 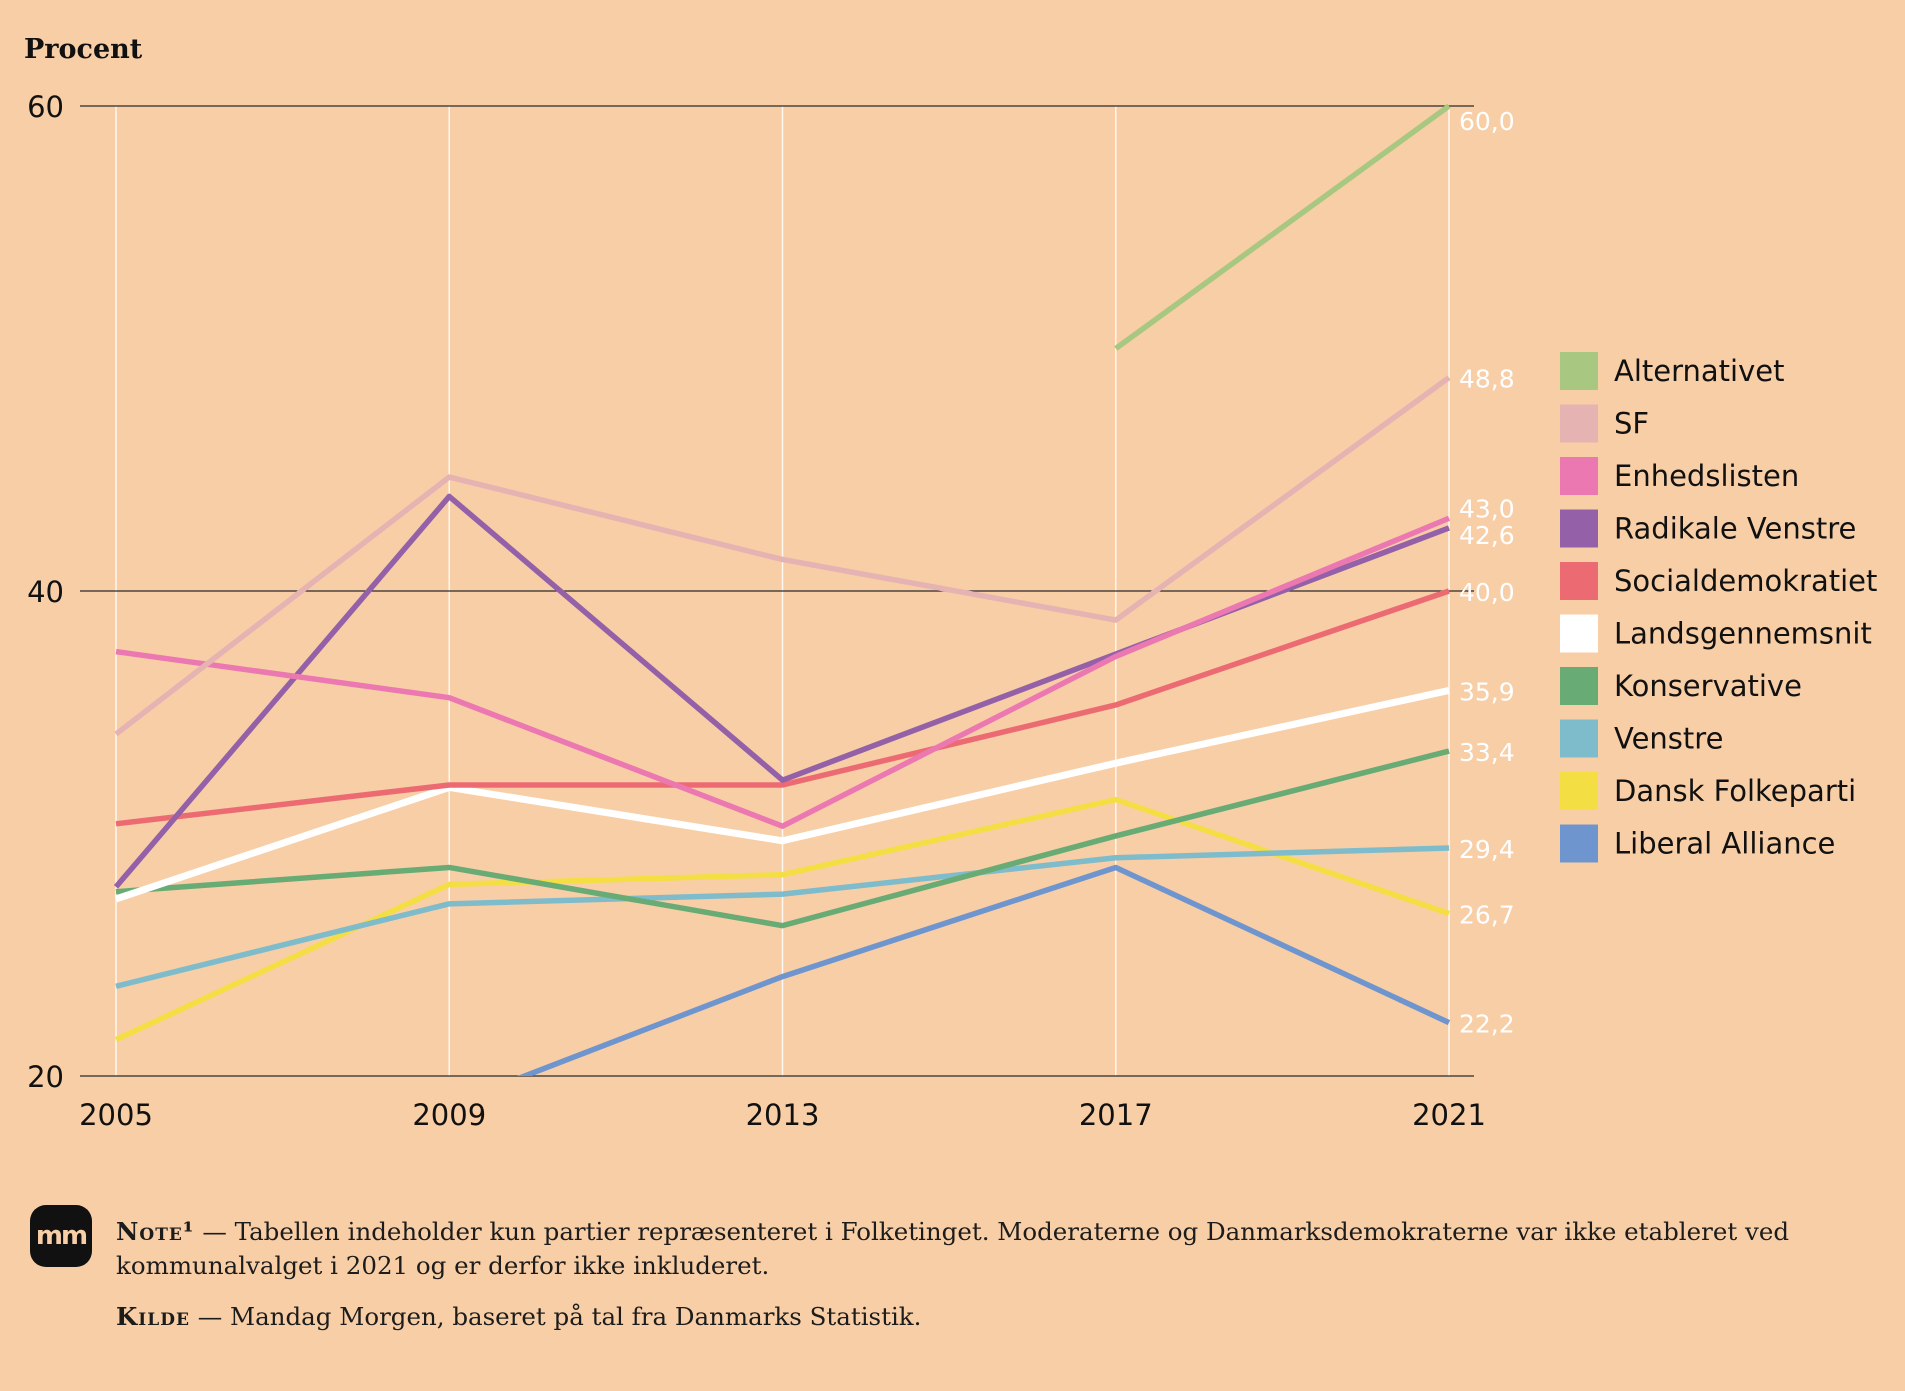 What do you see at coordinates (45, 592) in the screenshot?
I see `y-tick-label: 40` at bounding box center [45, 592].